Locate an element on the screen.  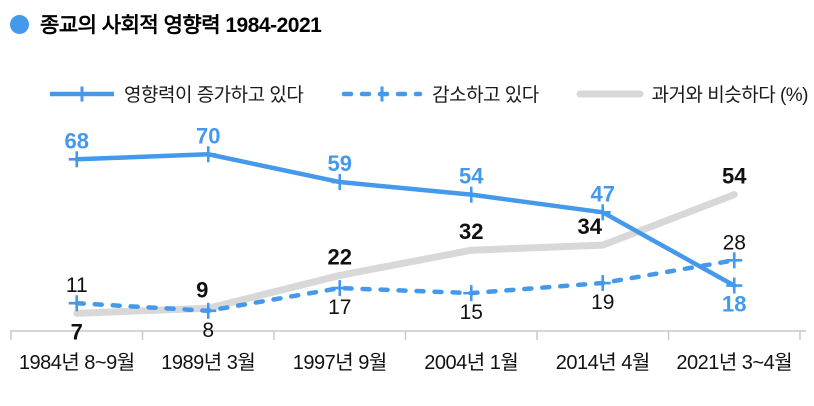
x-axis-label: 2004년 1월 is located at coordinates (471, 362).